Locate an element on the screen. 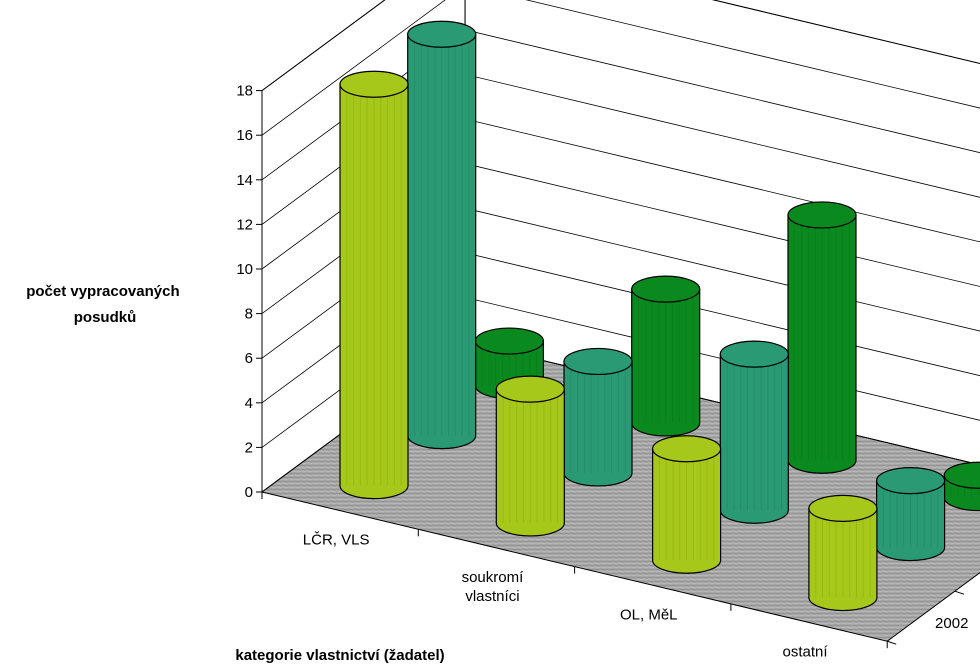 The width and height of the screenshot is (980, 670). y-axis-title-line-1: počet vypracovaných is located at coordinates (102, 291).